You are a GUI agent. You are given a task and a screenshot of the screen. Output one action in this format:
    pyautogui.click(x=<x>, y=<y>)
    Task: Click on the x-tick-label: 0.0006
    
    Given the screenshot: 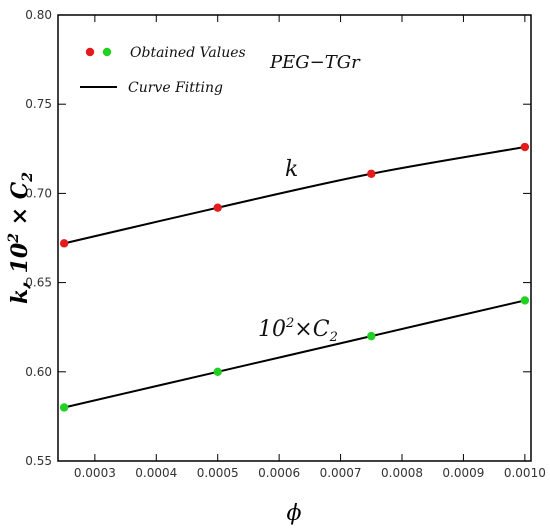 What is the action you would take?
    pyautogui.click(x=279, y=473)
    